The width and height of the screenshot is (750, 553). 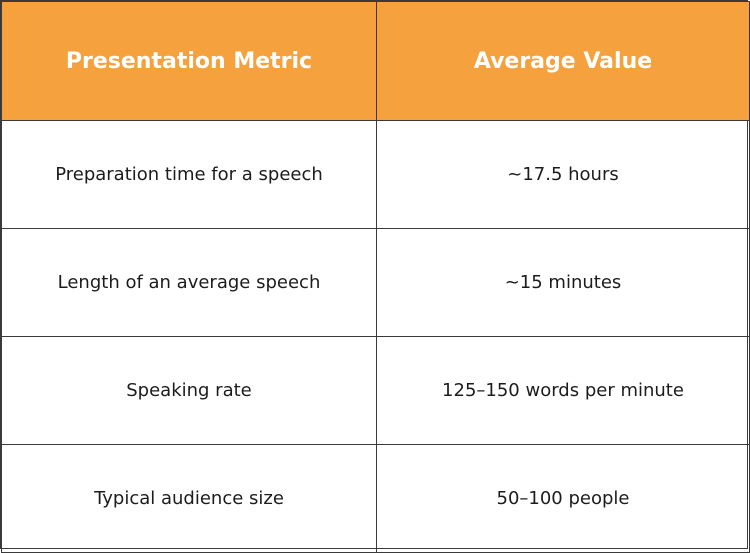 What do you see at coordinates (189, 390) in the screenshot?
I see `metric-cell: Speaking rate` at bounding box center [189, 390].